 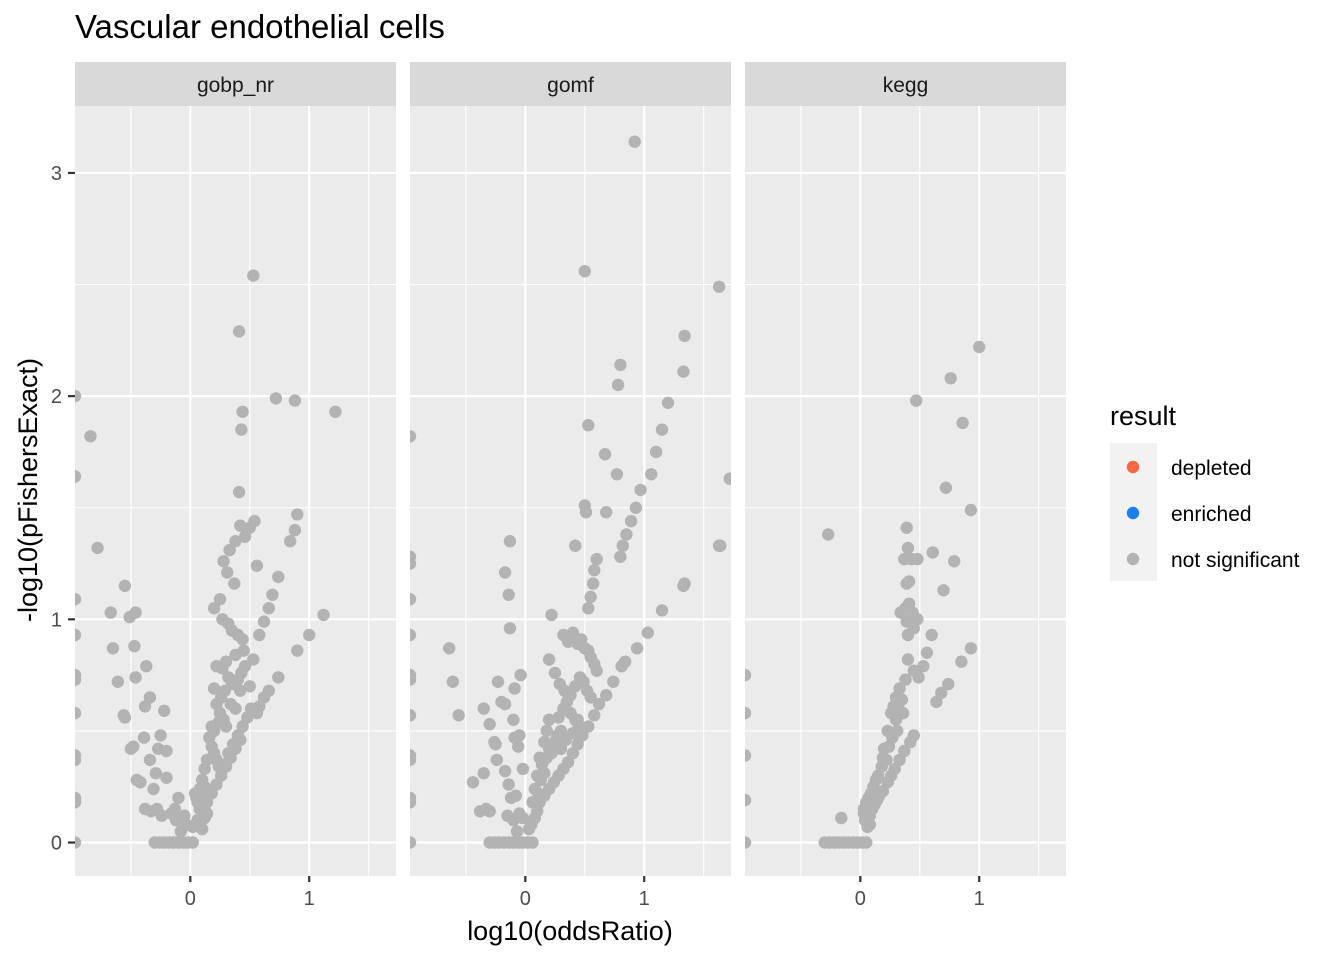 What do you see at coordinates (1211, 468) in the screenshot?
I see `legend-label: depleted` at bounding box center [1211, 468].